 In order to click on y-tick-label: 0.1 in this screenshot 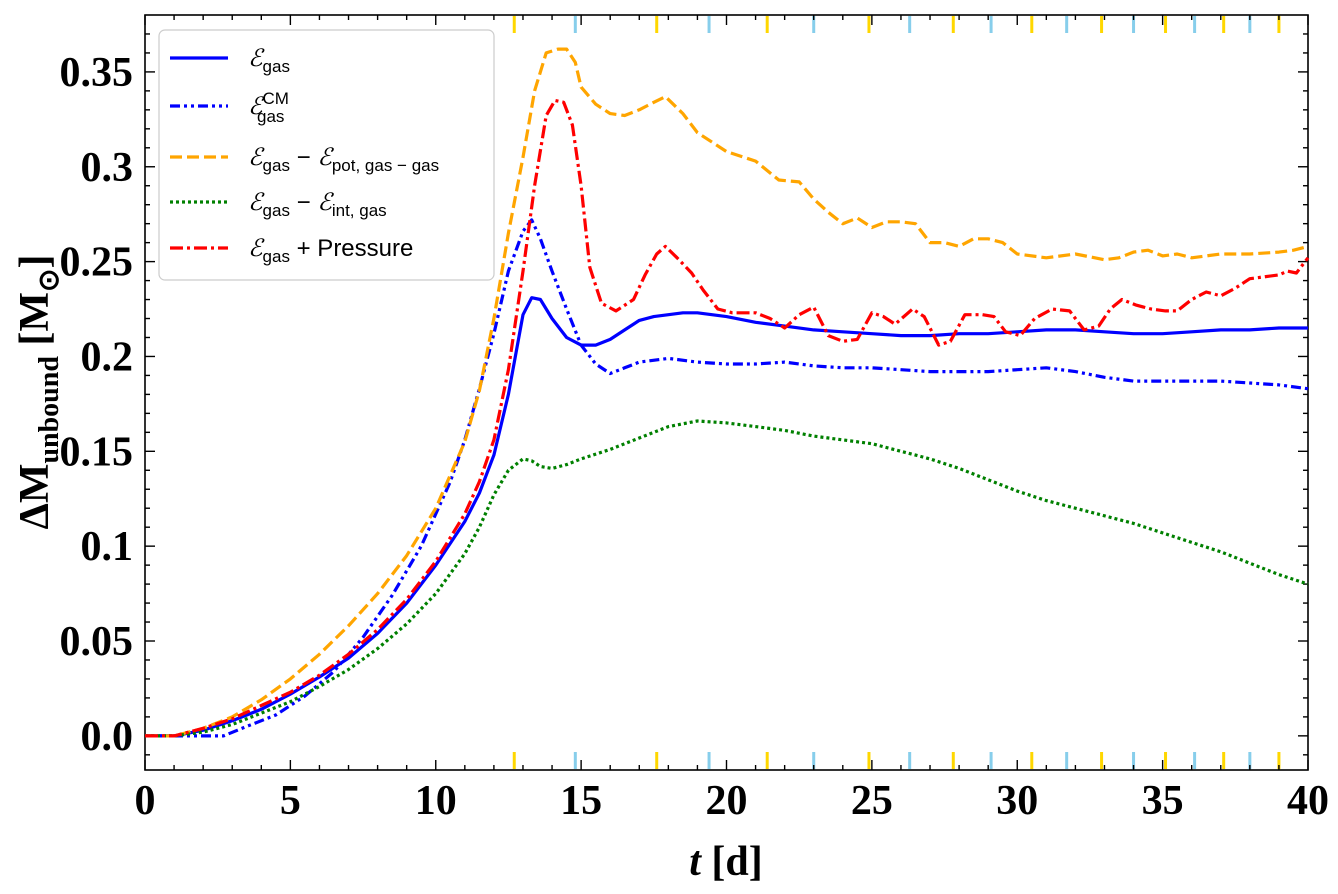, I will do `click(107, 547)`.